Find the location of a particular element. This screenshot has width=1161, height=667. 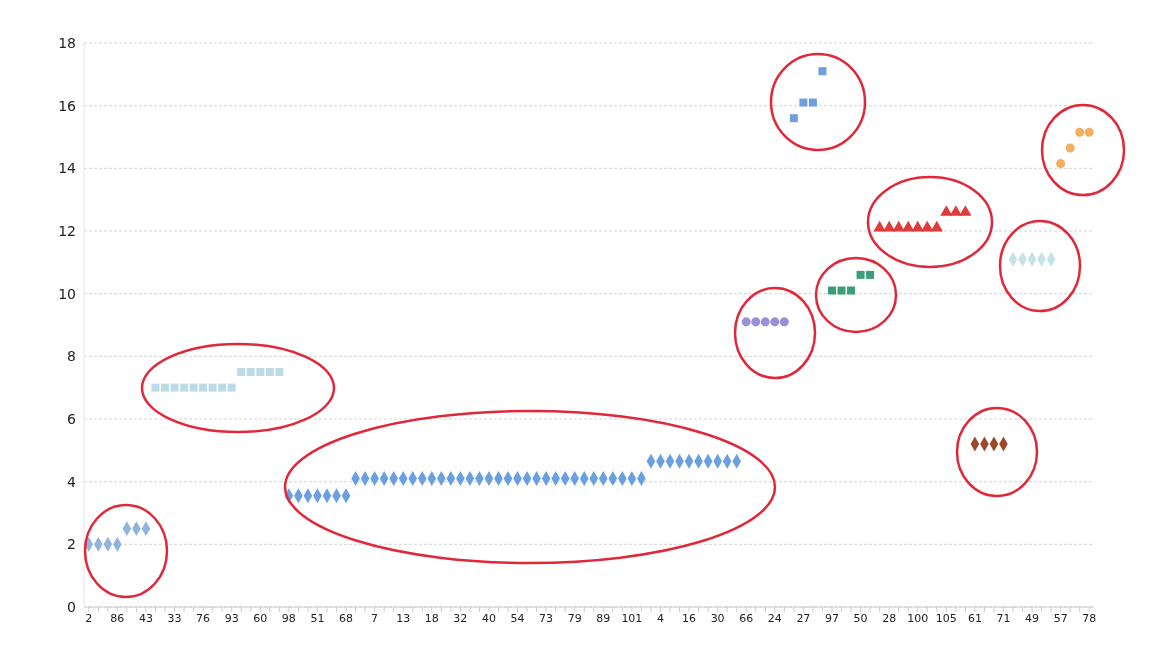

x-tick-label: 40 is located at coordinates (488, 618).